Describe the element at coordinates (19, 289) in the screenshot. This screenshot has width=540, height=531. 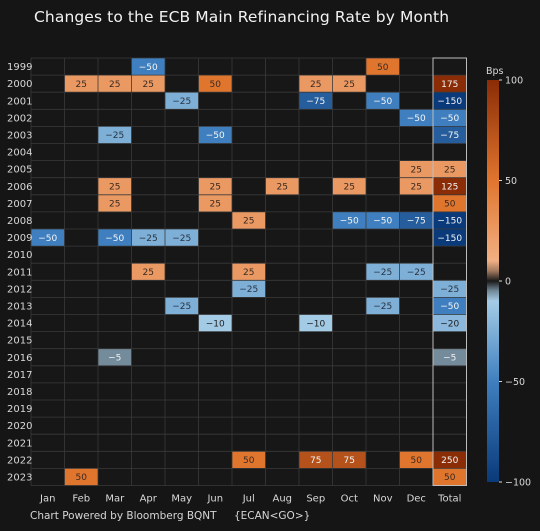
I see `y-tick-label: 2012` at that location.